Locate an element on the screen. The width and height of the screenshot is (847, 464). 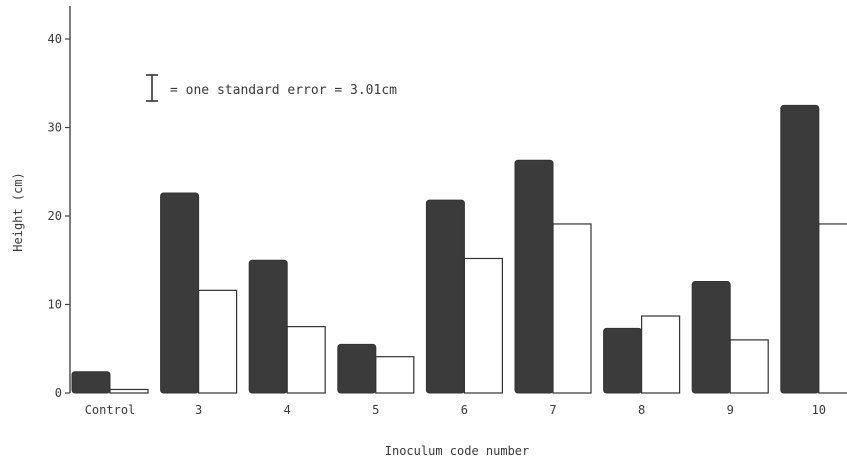
y-tick-label: 30 is located at coordinates (55, 128).